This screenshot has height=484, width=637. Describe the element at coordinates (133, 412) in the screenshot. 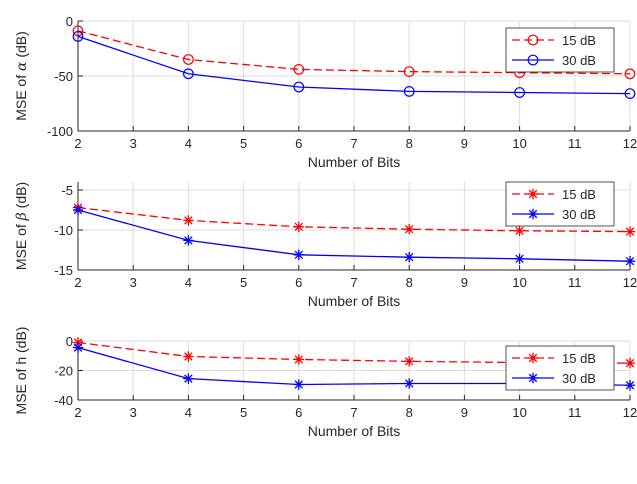

I see `x-tick-label: 3` at that location.